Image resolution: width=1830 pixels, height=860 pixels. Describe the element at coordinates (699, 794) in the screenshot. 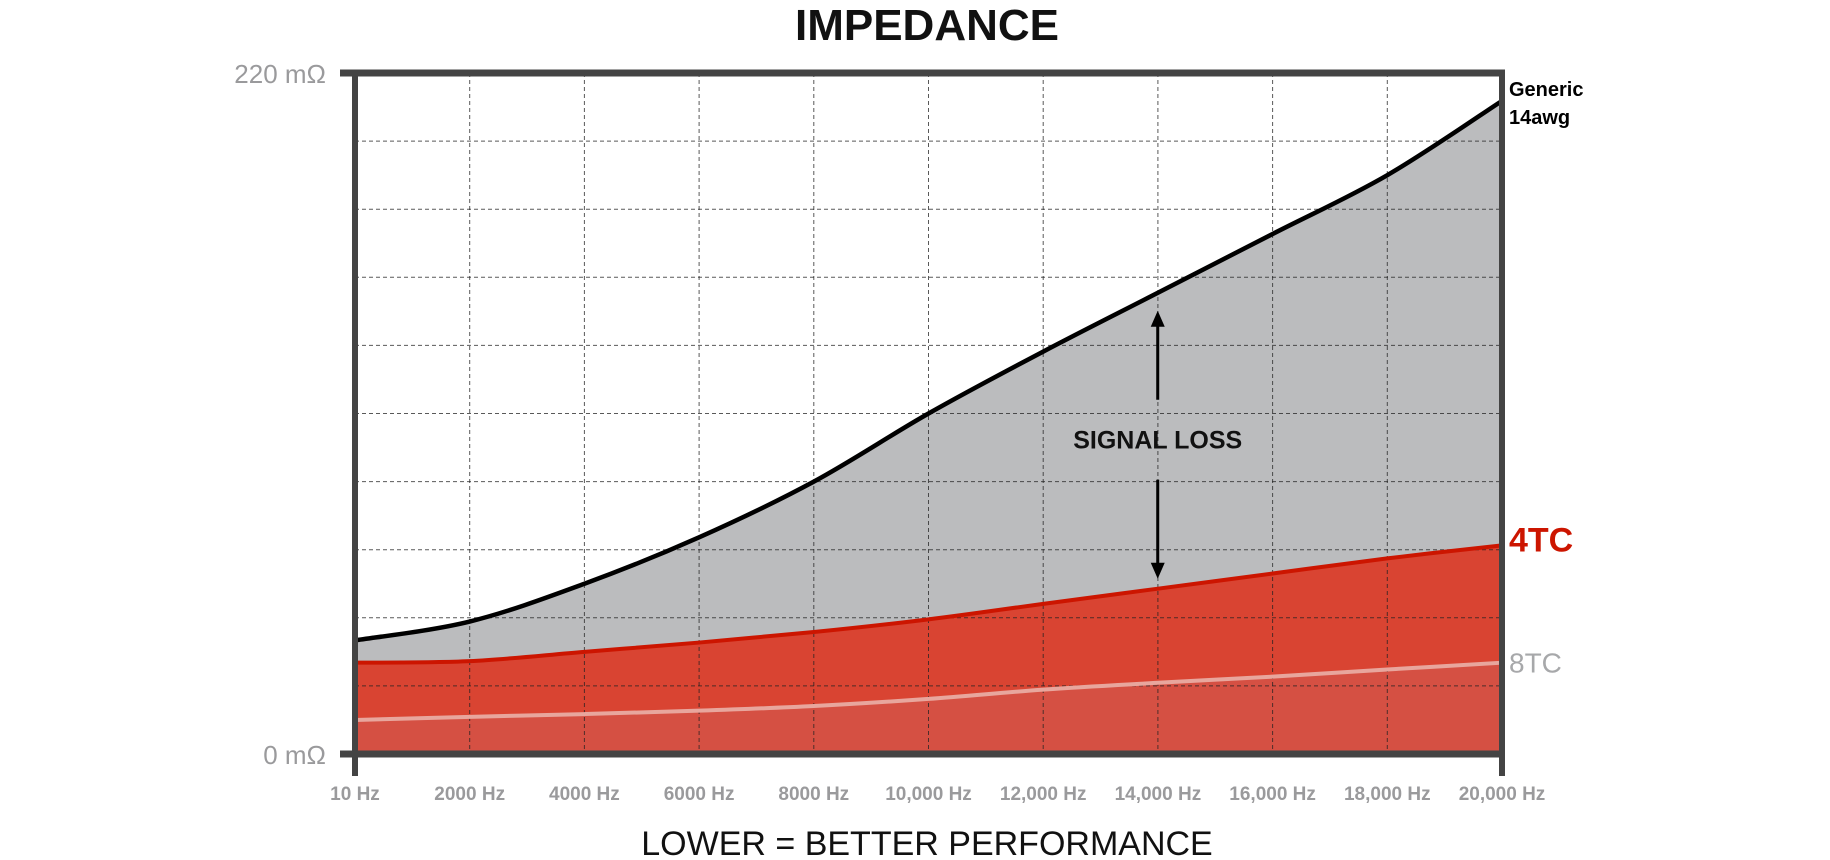

I see `x-tick-label: 6000 Hz` at that location.